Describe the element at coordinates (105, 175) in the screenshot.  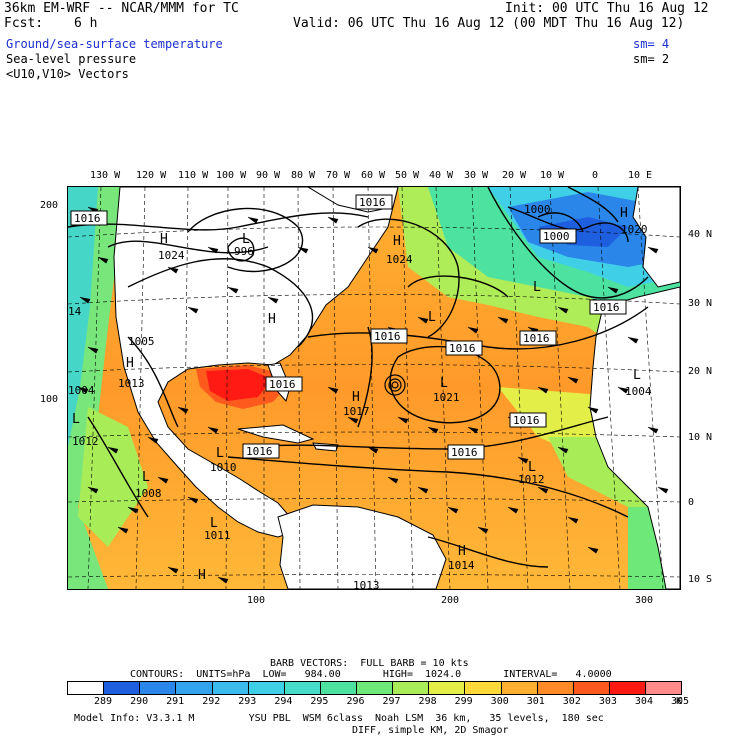
I see `lon-label: 130 W` at that location.